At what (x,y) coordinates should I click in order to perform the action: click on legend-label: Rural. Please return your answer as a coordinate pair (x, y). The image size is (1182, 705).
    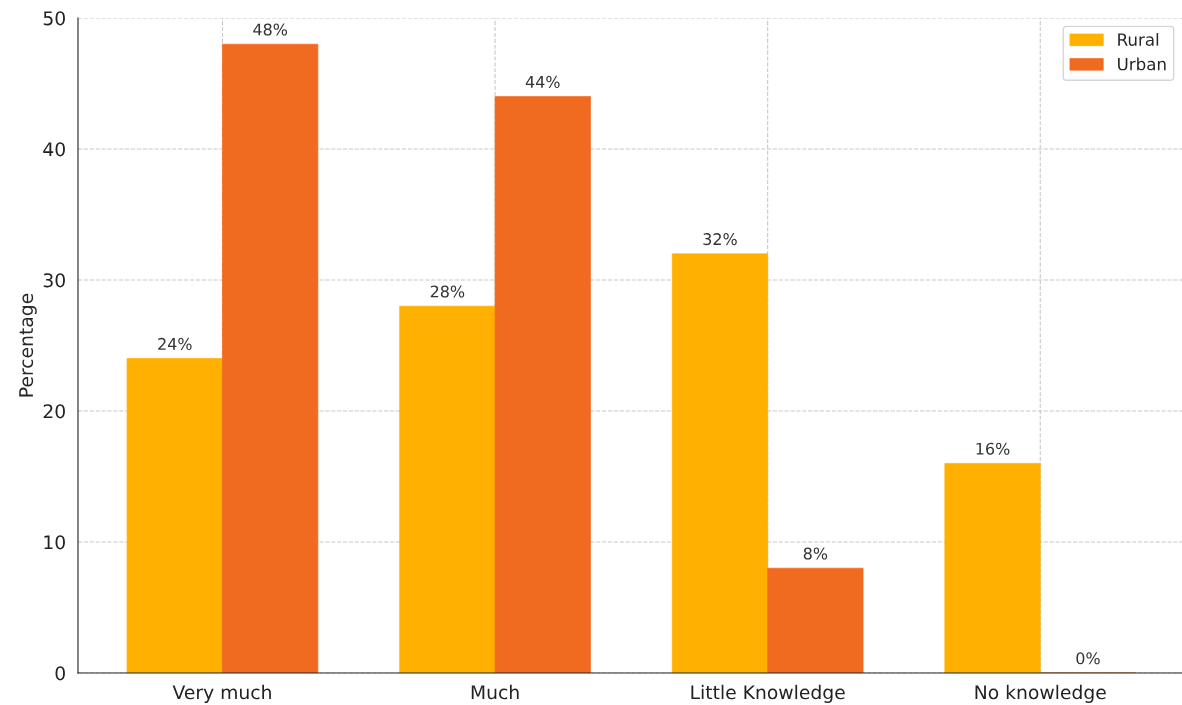
    Looking at the image, I should click on (1138, 39).